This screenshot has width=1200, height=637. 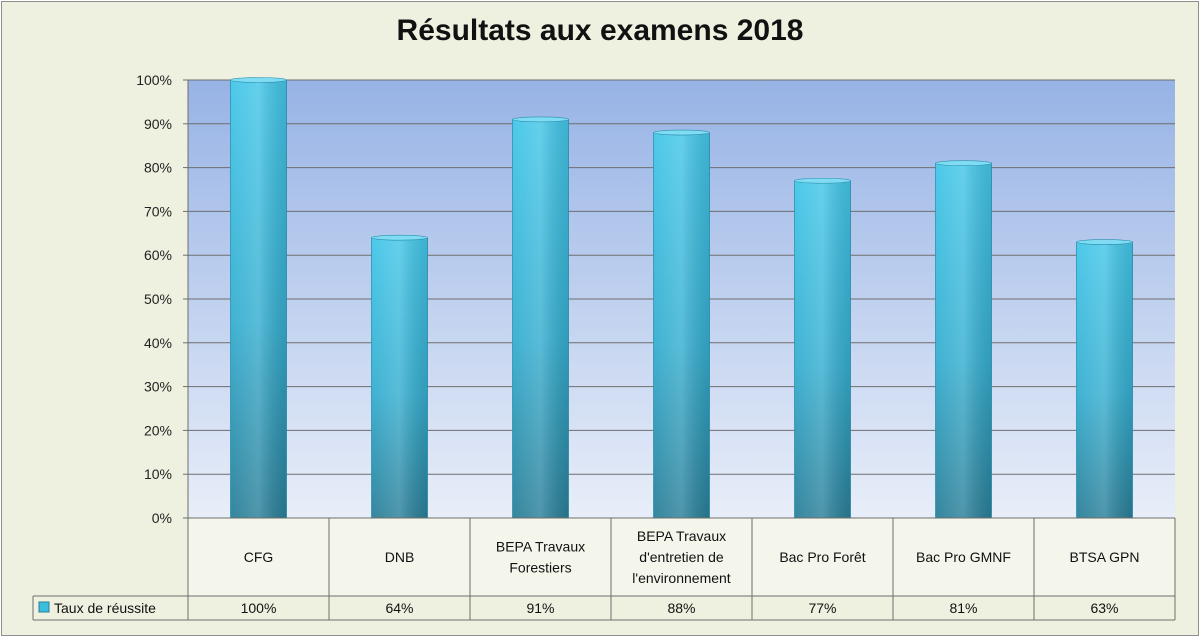 I want to click on table-category-row-bg, so click(x=681, y=557).